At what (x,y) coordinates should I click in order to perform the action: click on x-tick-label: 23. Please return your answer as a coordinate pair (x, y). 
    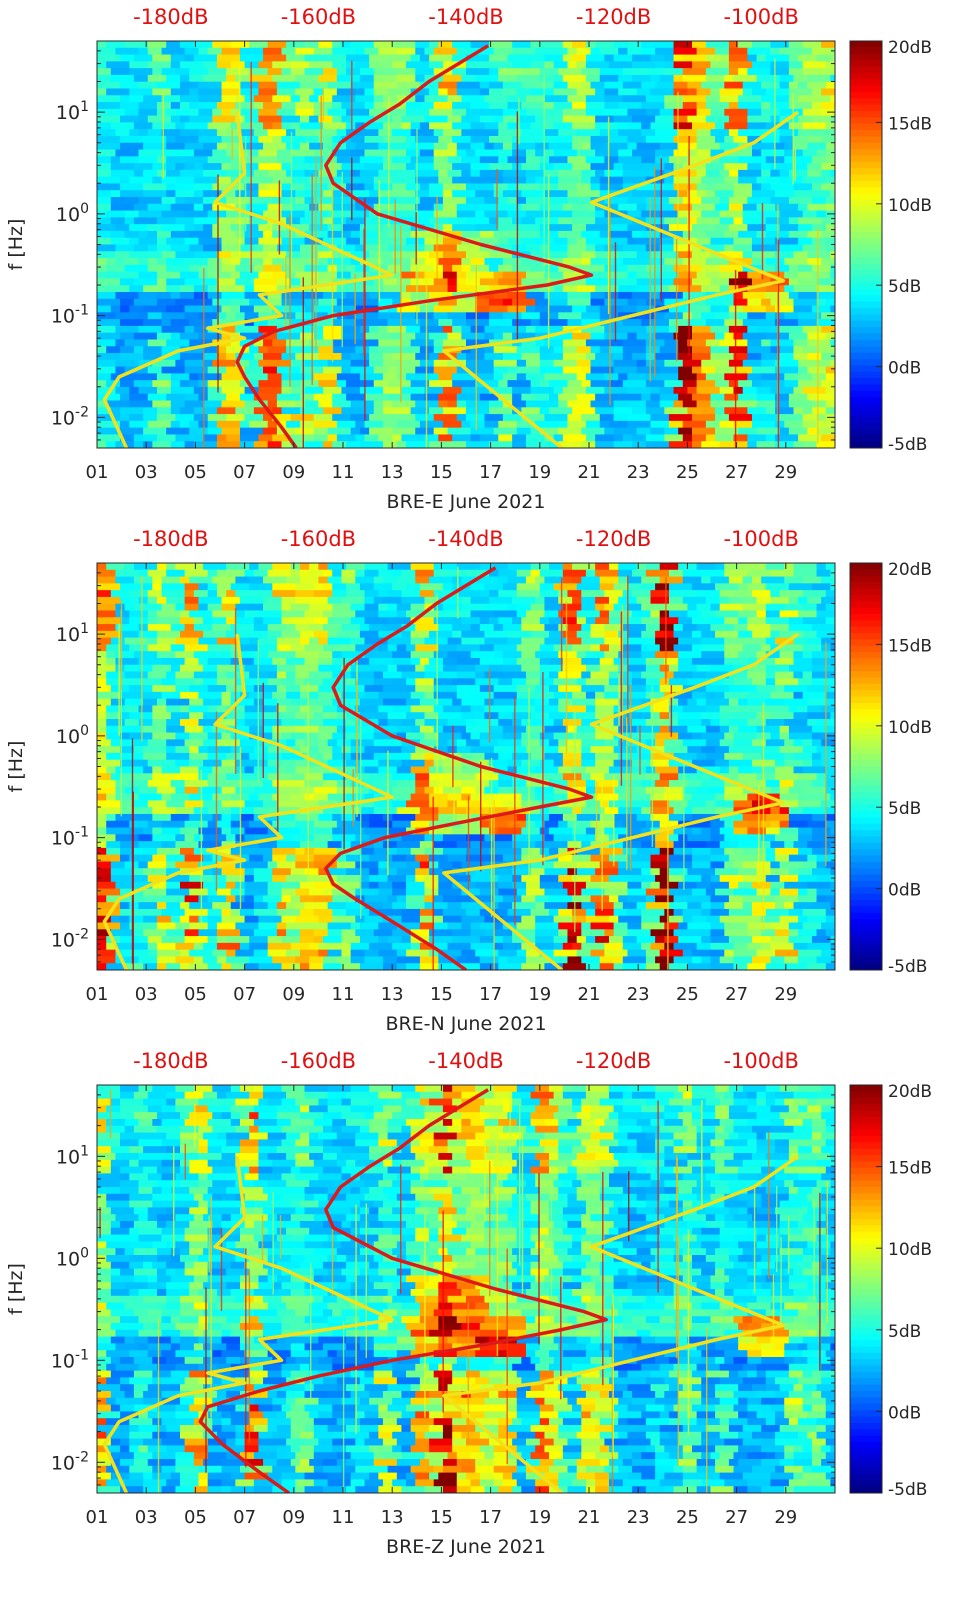
    Looking at the image, I should click on (638, 472).